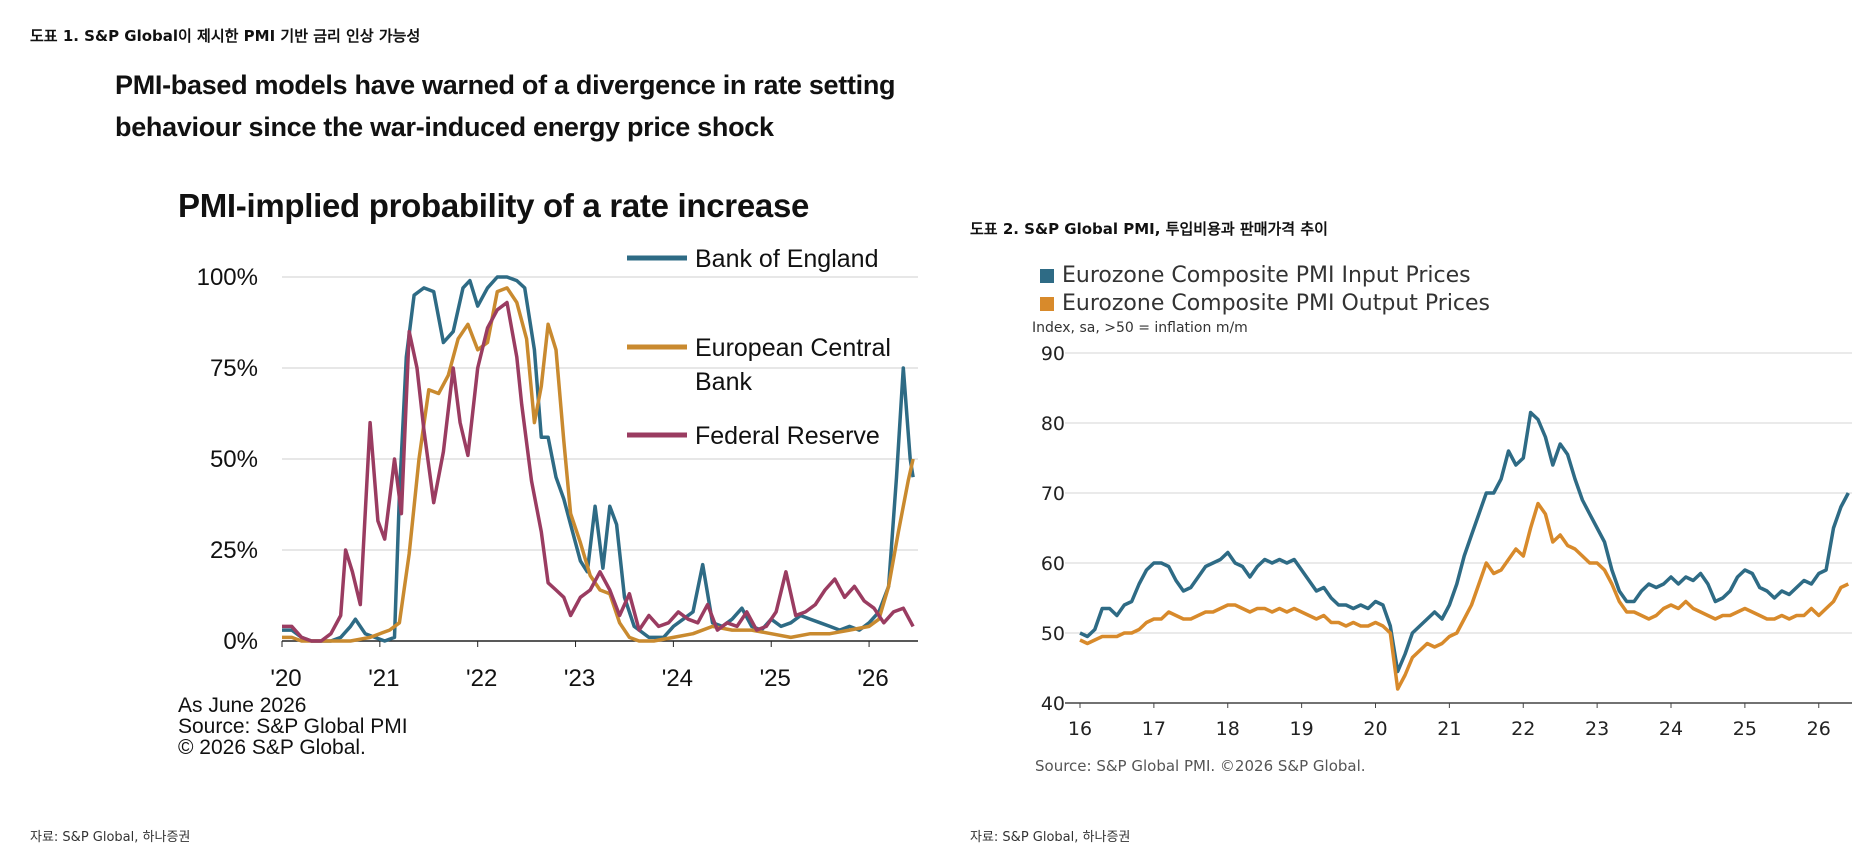  What do you see at coordinates (234, 459) in the screenshot?
I see `chart1-y-tick-label: 50%` at bounding box center [234, 459].